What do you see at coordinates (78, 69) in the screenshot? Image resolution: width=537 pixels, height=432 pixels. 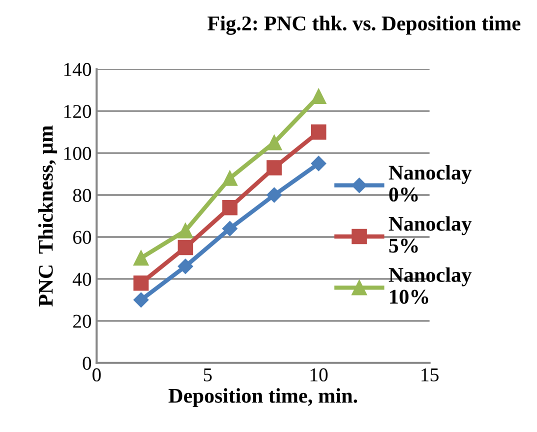 I see `y-tick-label: 140` at bounding box center [78, 69].